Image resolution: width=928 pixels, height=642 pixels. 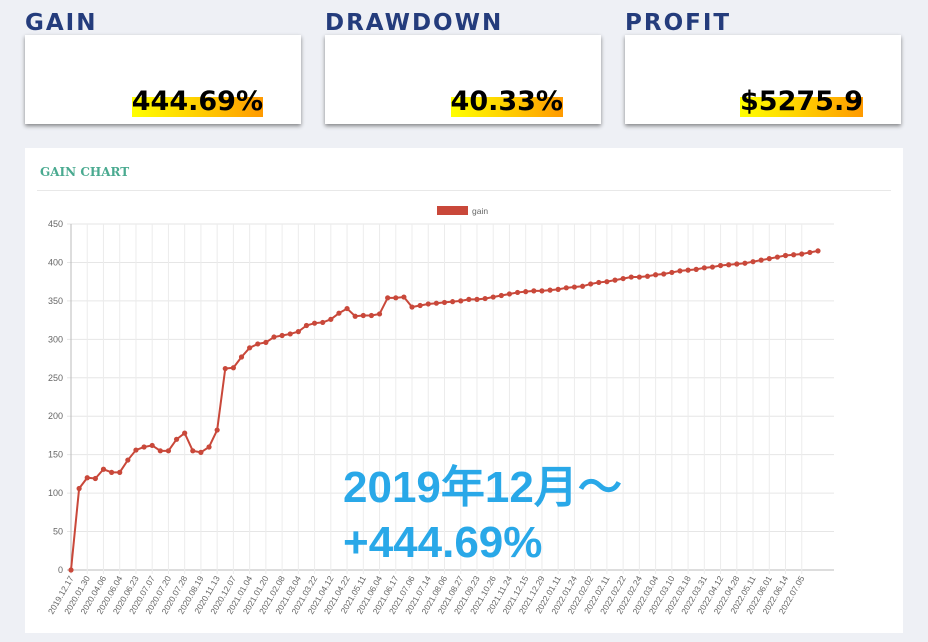 What do you see at coordinates (463, 79) in the screenshot?
I see `stat-card: 40.33%` at bounding box center [463, 79].